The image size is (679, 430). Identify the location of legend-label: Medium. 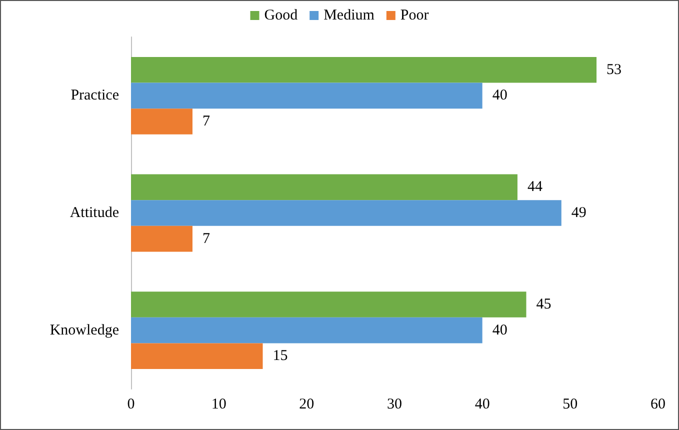
(349, 16).